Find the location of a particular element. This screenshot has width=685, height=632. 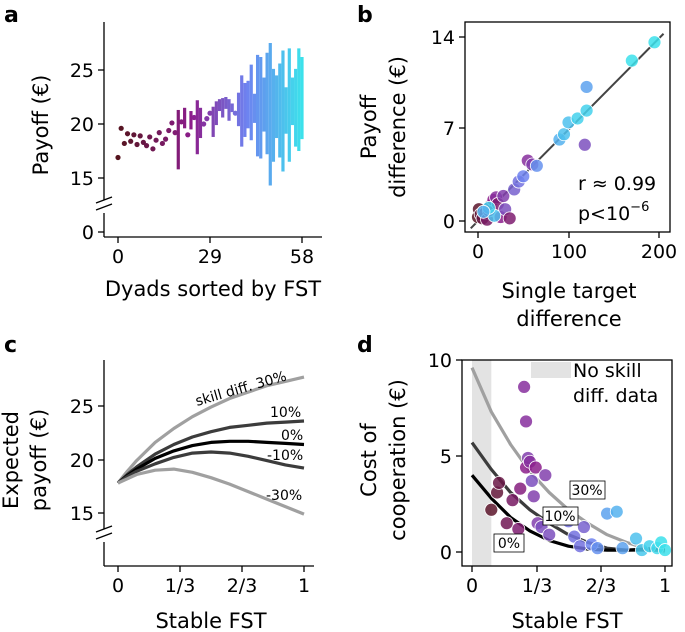

panel-b-correlation-r: r ≈ 0.99 is located at coordinates (617, 184).